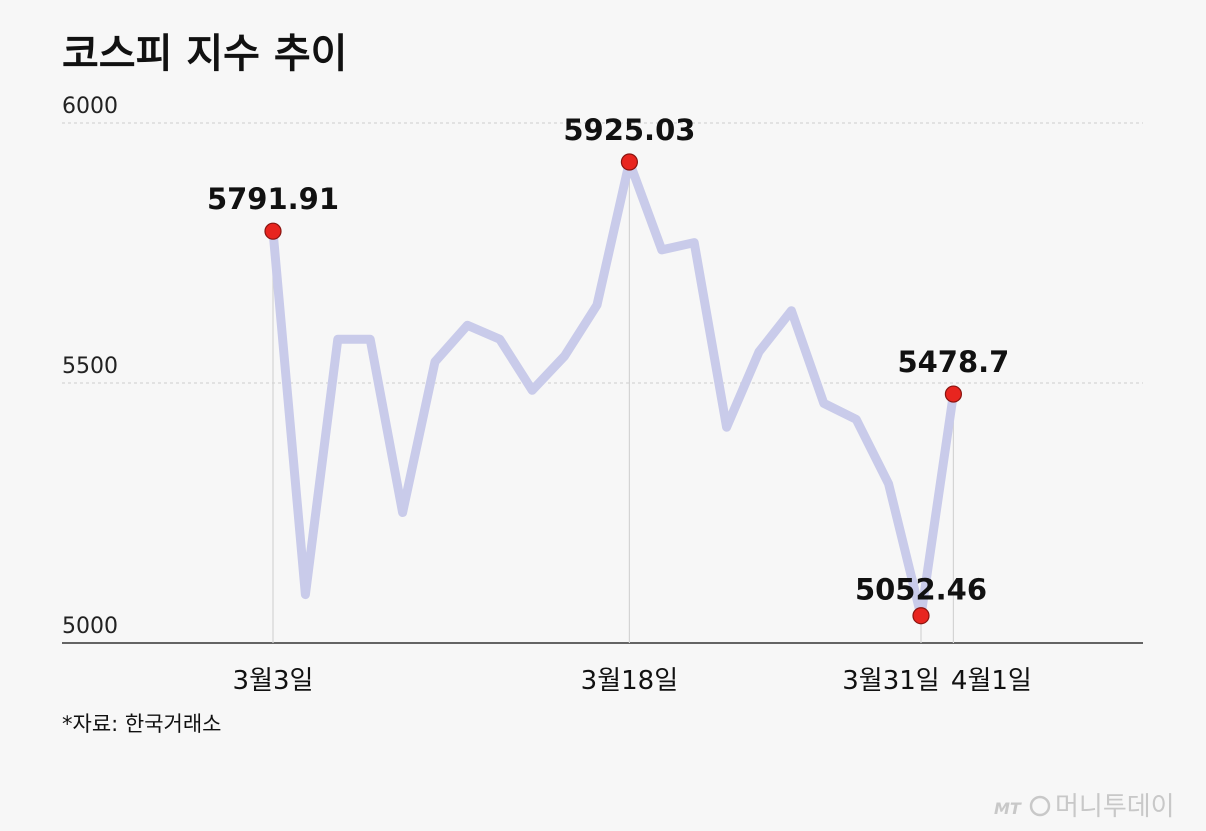  Describe the element at coordinates (991, 681) in the screenshot. I see `x-tick-label: 4월1일` at that location.